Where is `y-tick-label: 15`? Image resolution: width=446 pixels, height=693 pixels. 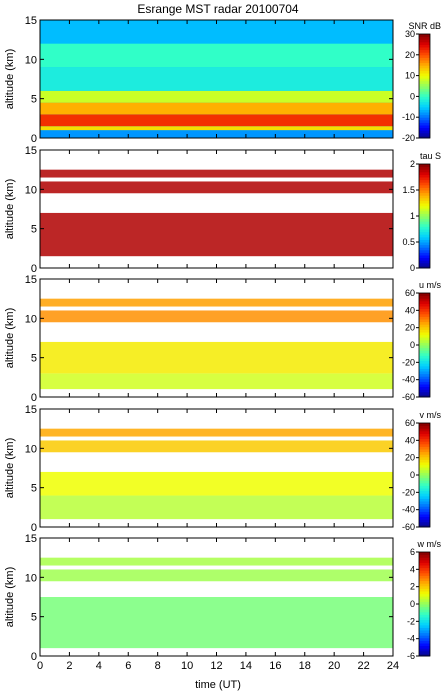 y-tick-label: 15 is located at coordinates (31, 151).